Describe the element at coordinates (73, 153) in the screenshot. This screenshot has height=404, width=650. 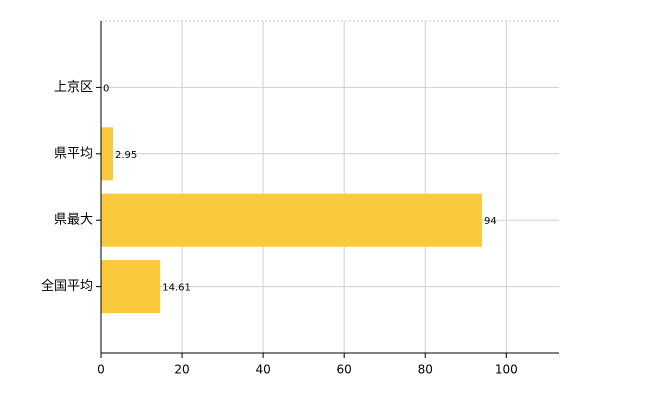
I see `y-tick-label: 県平均` at that location.